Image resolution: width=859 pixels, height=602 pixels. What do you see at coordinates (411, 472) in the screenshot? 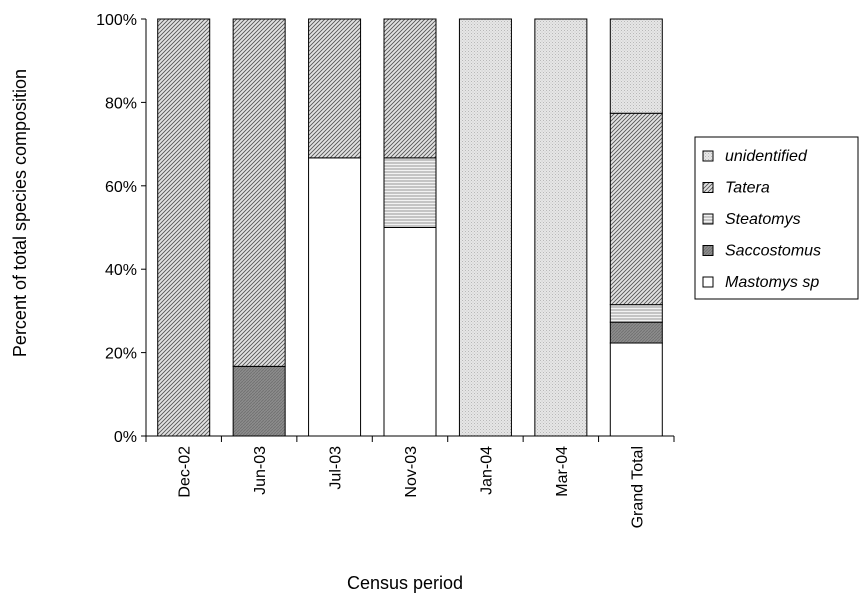
I see `x-tick-label: Nov-03` at bounding box center [411, 472].